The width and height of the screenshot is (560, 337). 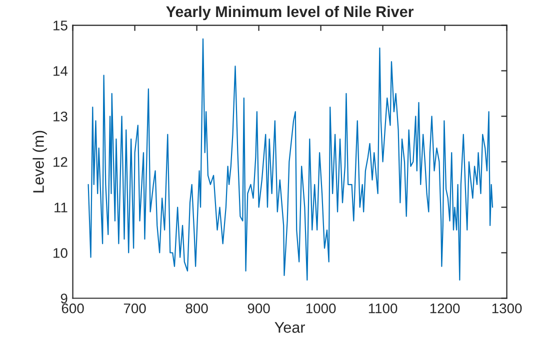 What do you see at coordinates (290, 13) in the screenshot?
I see `chart-title: Yearly Minimum level of Nile River` at bounding box center [290, 13].